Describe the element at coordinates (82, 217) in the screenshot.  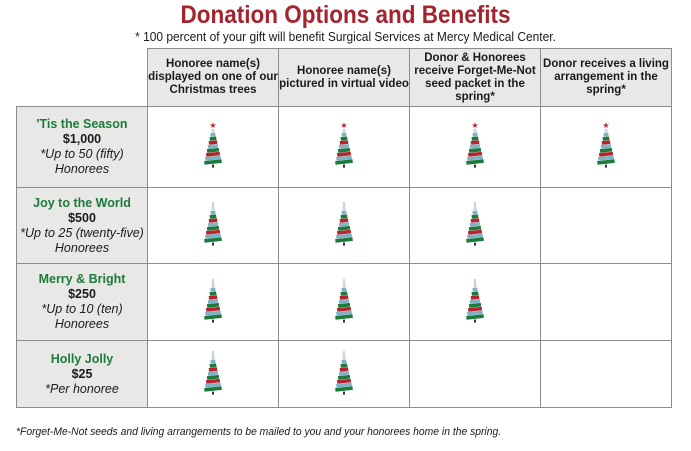
I see `tier-amount: $500` at that location.